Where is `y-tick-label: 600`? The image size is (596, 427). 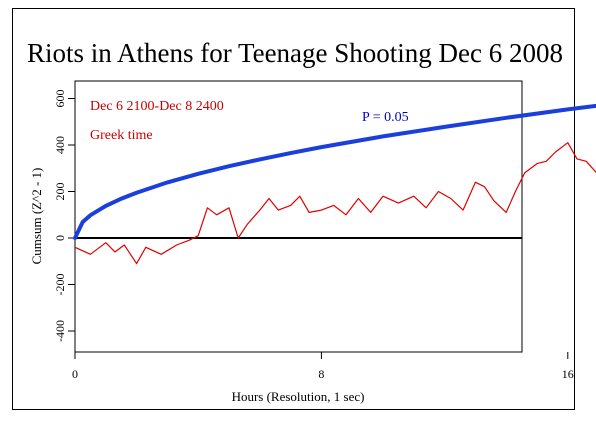
y-tick-label: 600 is located at coordinates (60, 99).